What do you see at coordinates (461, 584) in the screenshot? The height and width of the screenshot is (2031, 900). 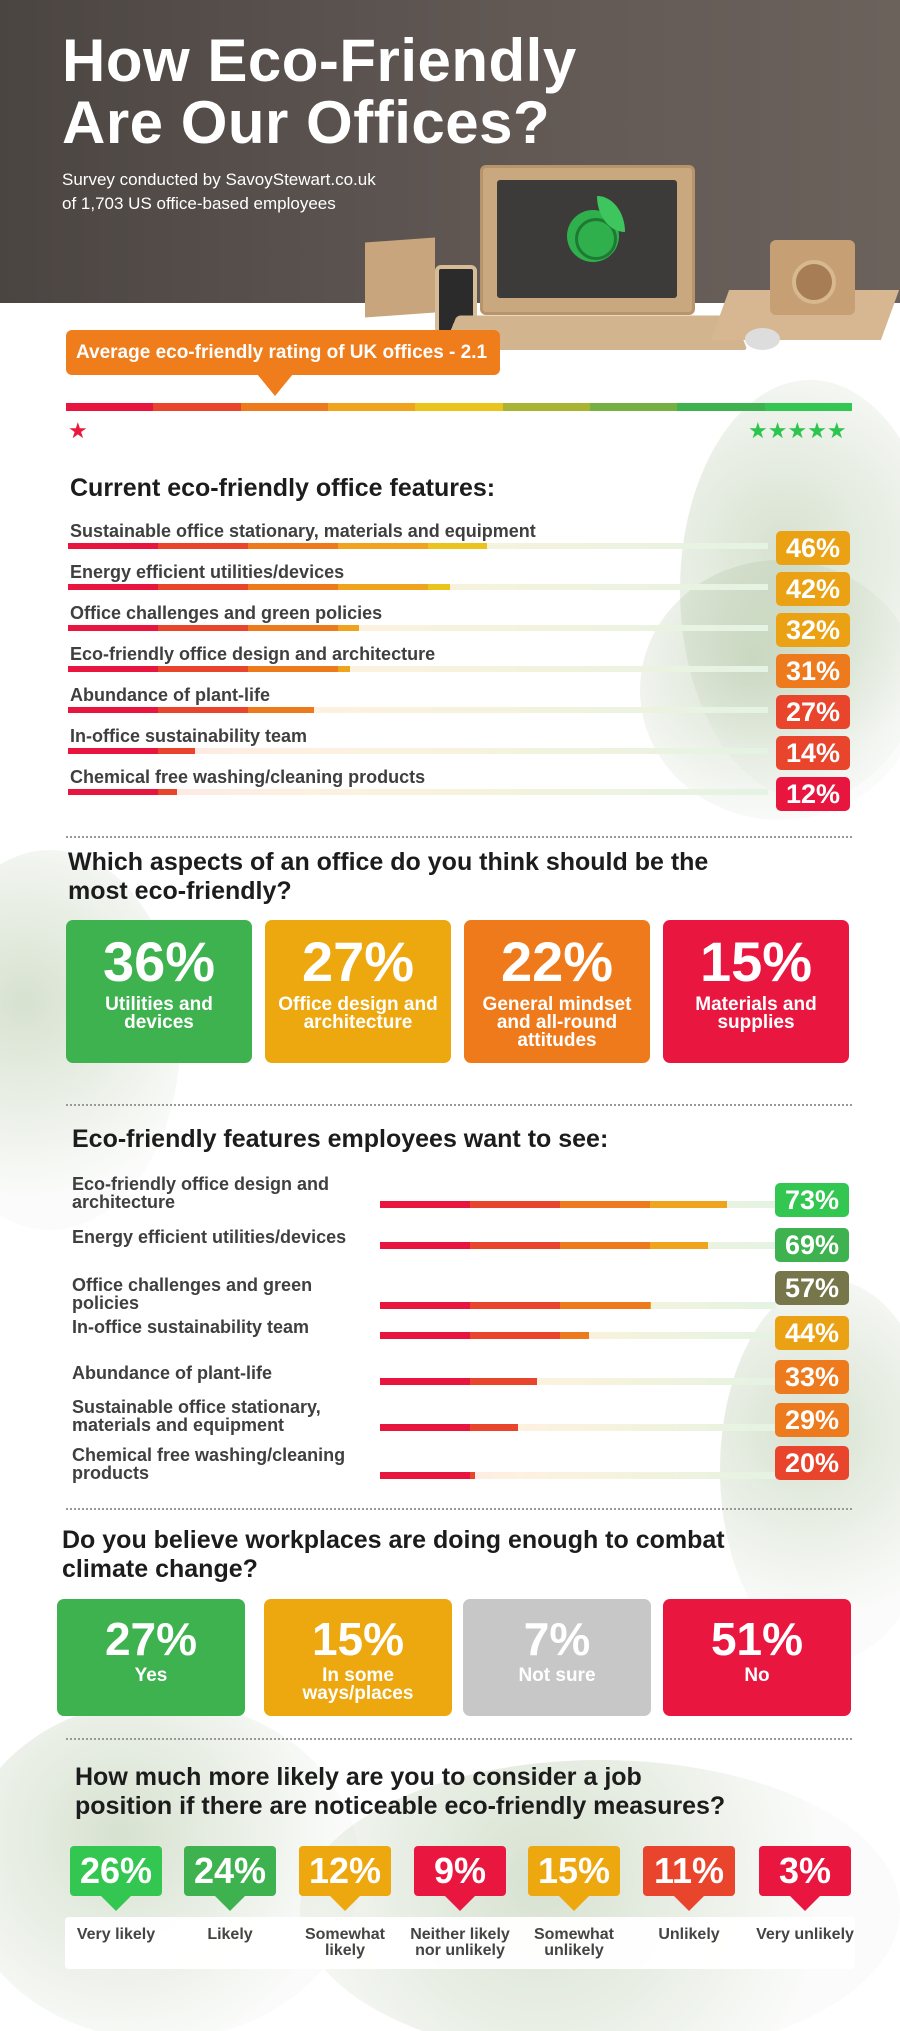 I see `feature-row: Energy efficient utilities/devices 42%` at bounding box center [461, 584].